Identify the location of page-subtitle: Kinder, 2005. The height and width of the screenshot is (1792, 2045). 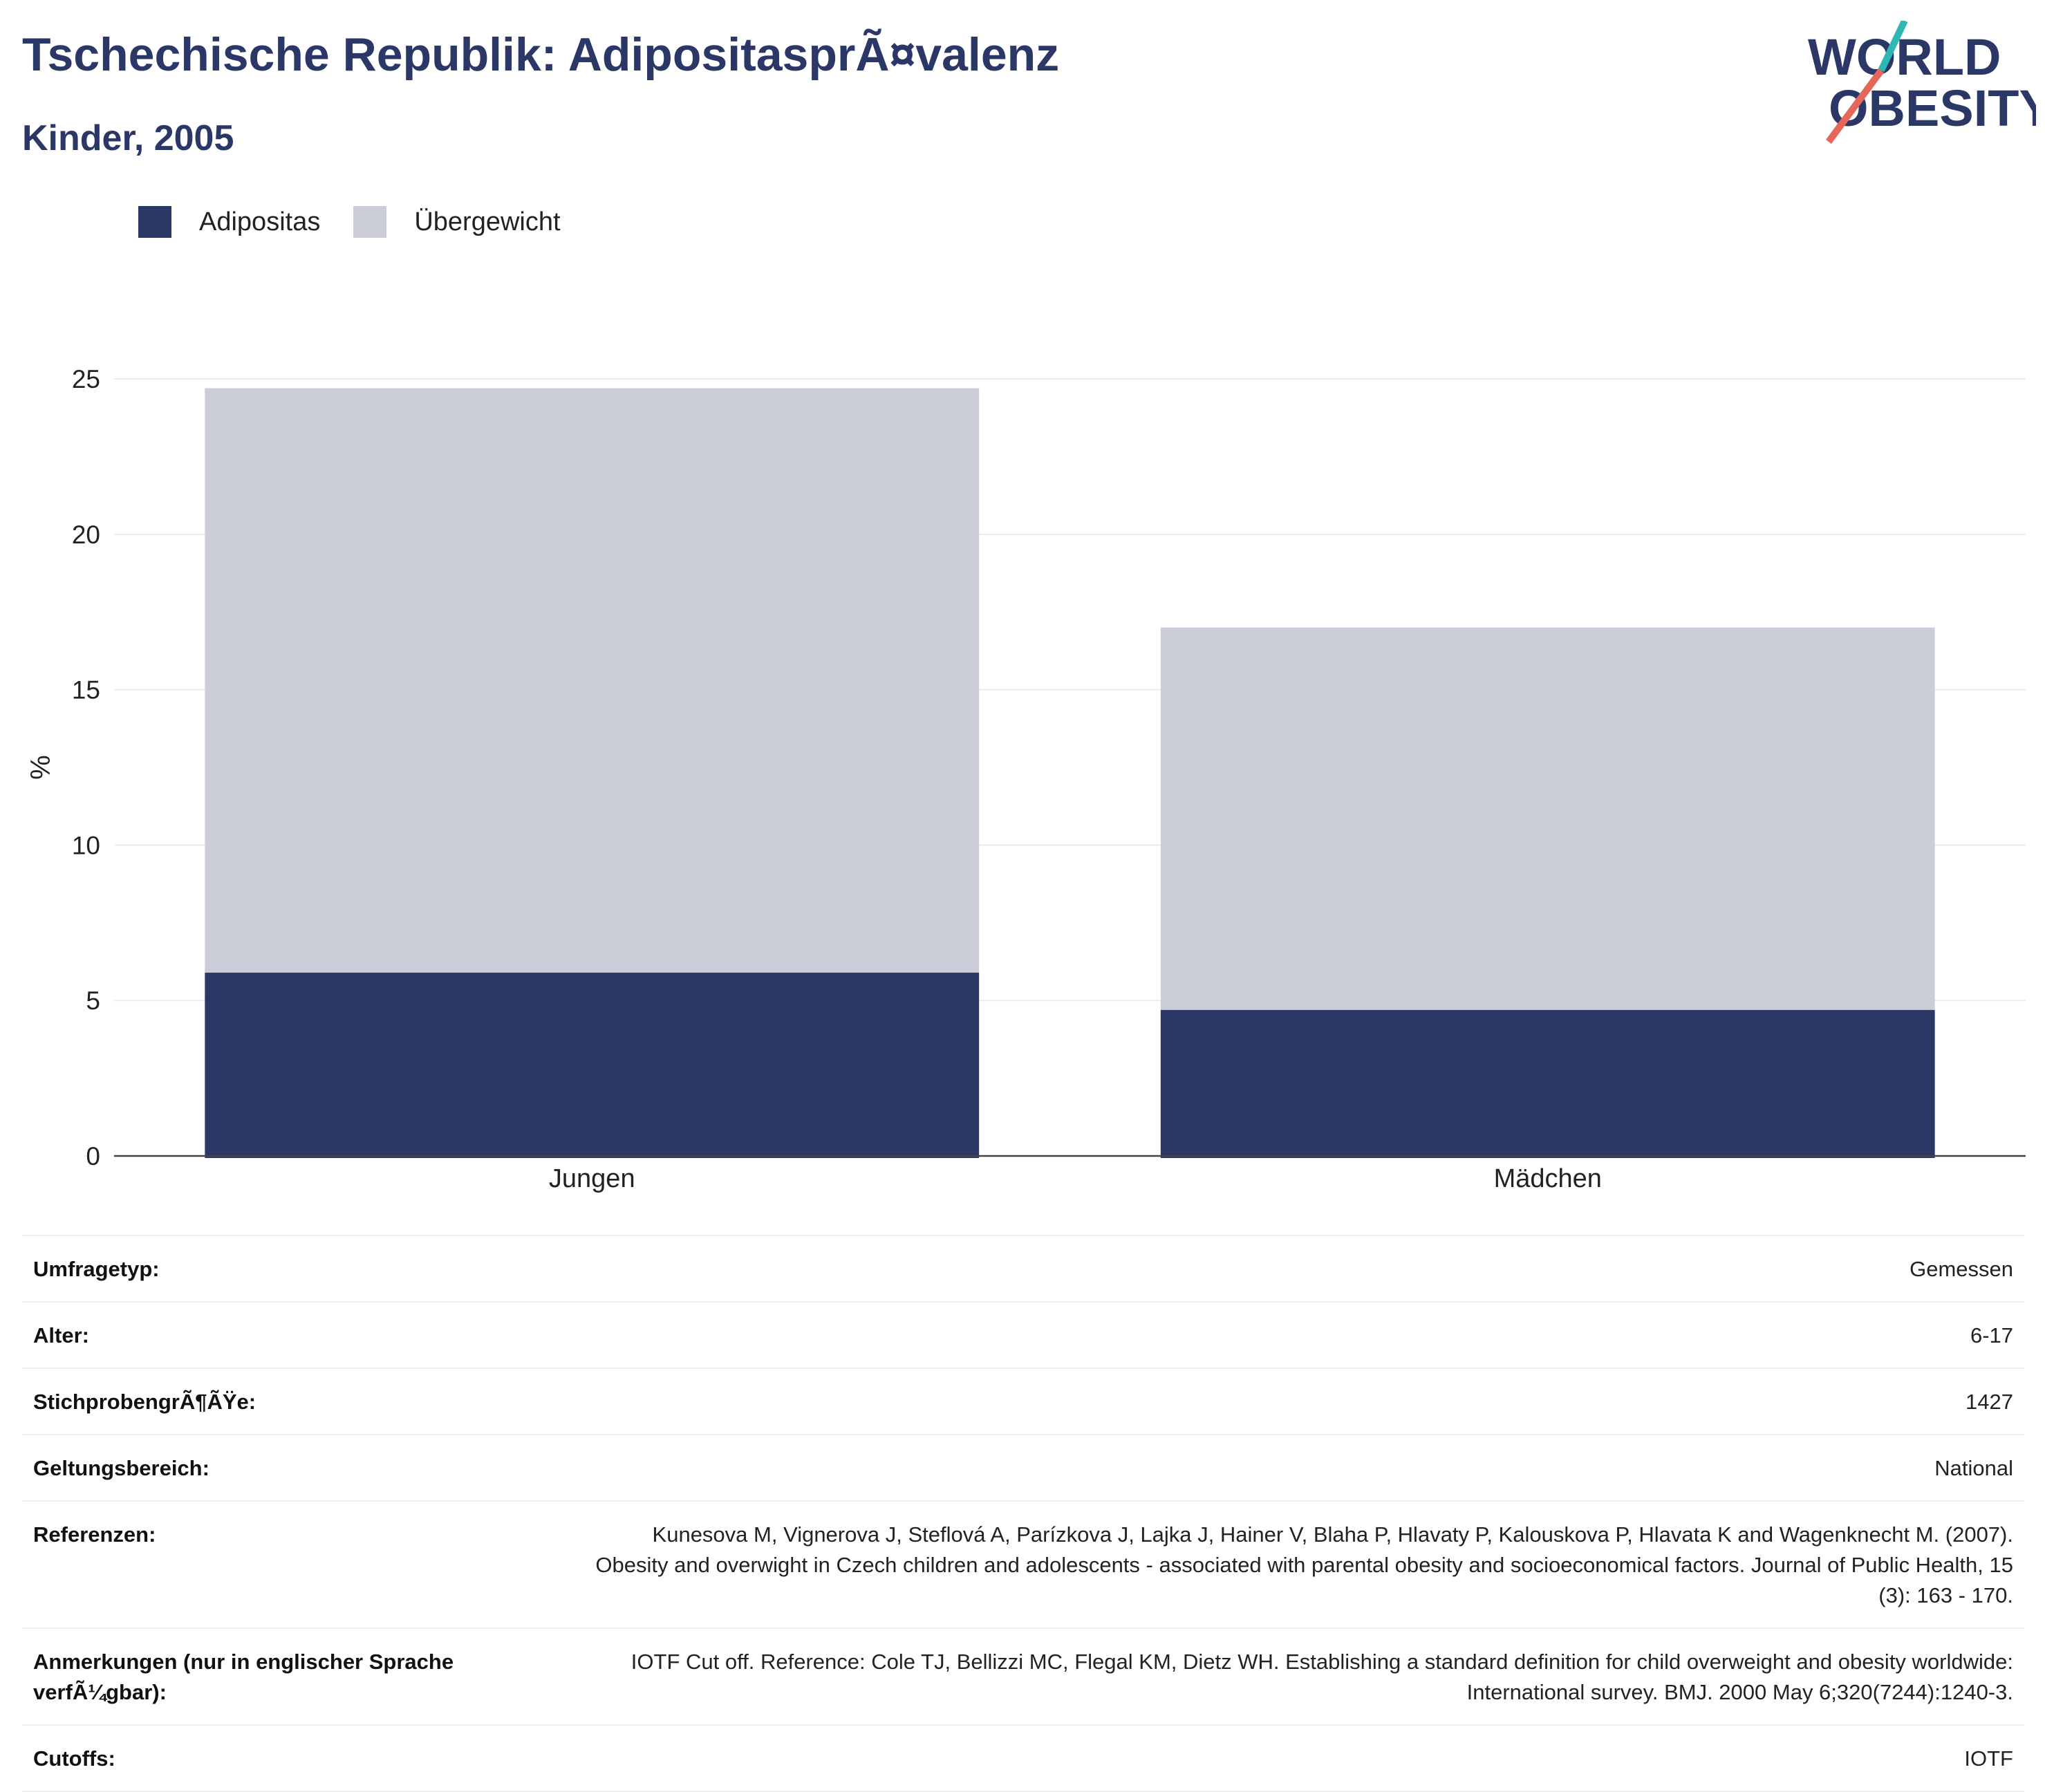
(128, 138).